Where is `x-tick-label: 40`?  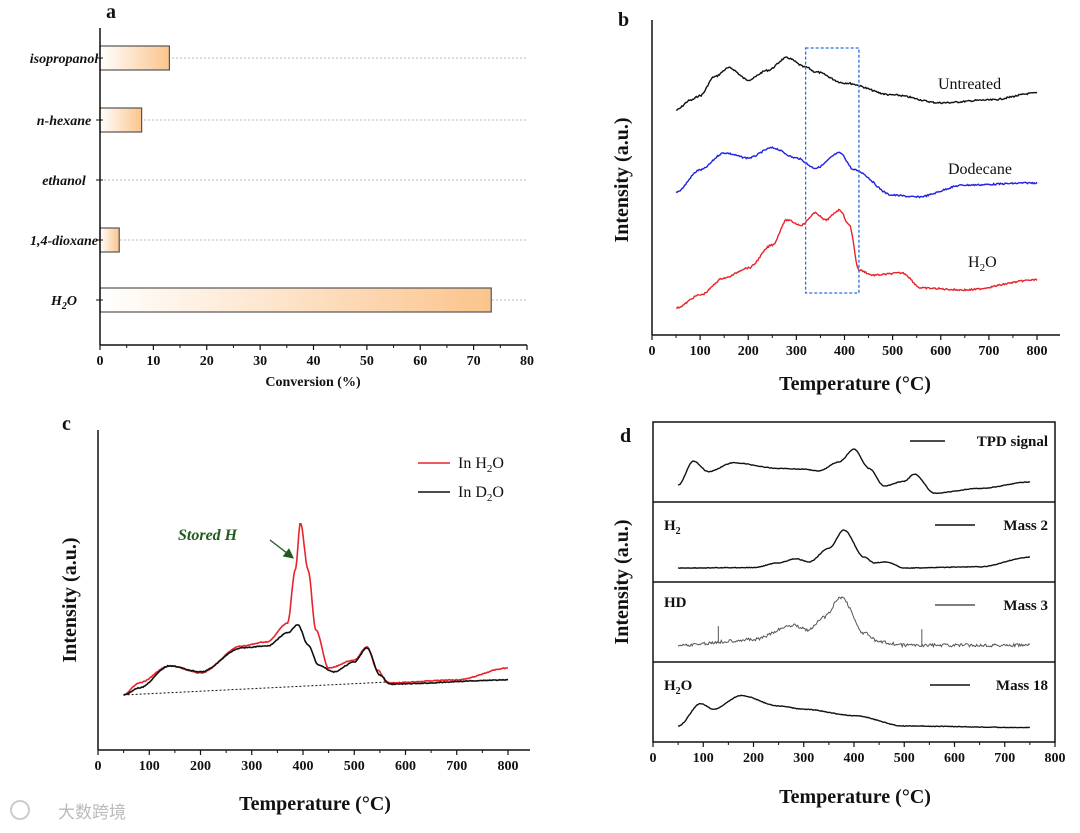 x-tick-label: 40 is located at coordinates (314, 361).